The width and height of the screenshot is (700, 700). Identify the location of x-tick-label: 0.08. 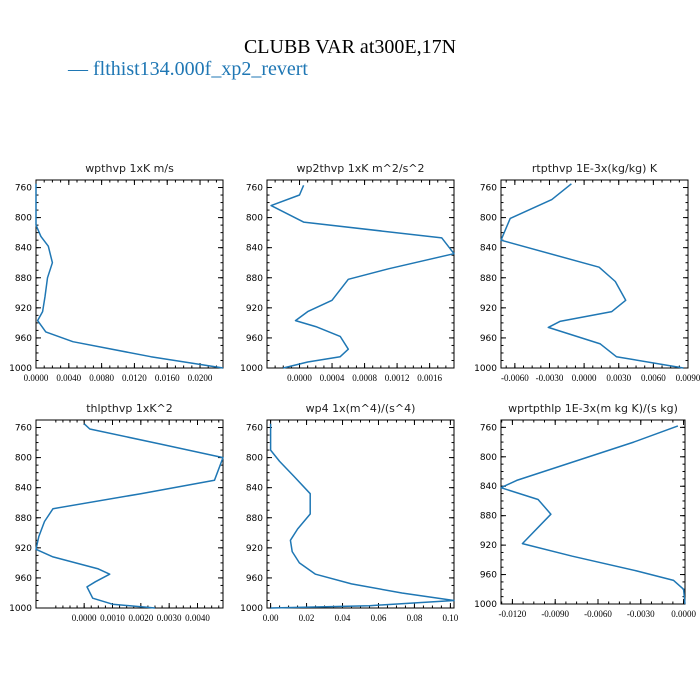
(415, 618).